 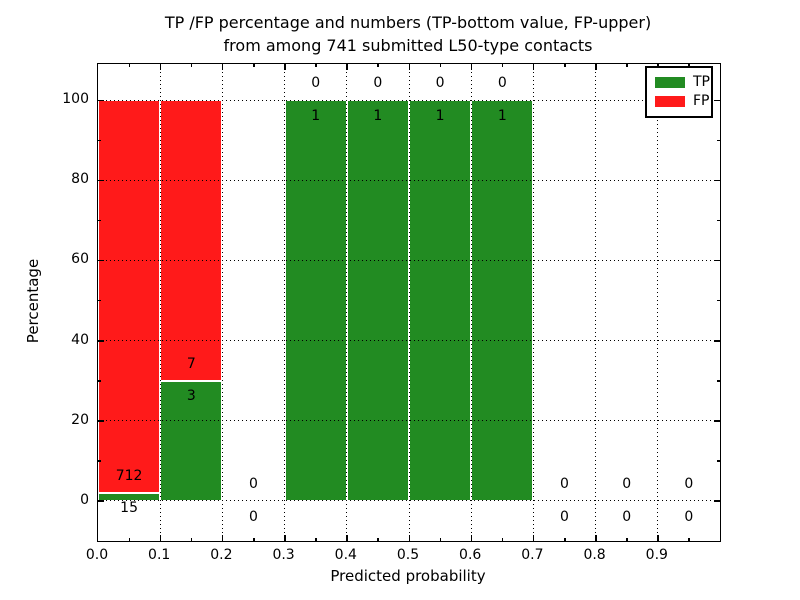 I want to click on x-tick-label: 0.3, so click(x=283, y=555).